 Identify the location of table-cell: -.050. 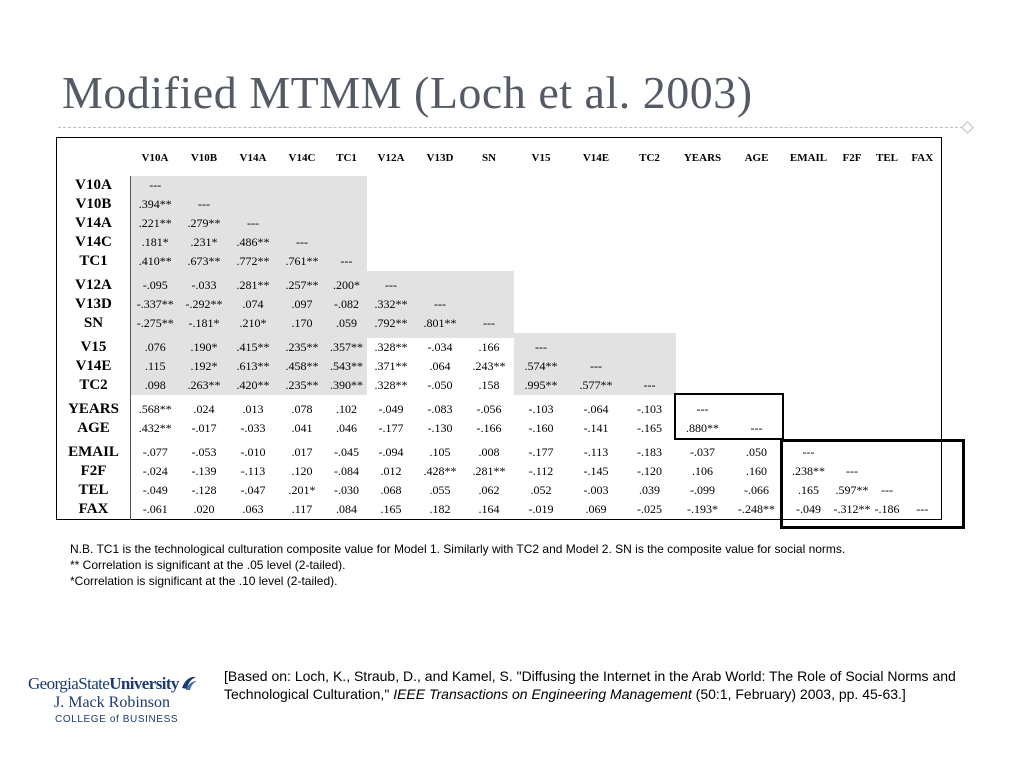
(440, 385).